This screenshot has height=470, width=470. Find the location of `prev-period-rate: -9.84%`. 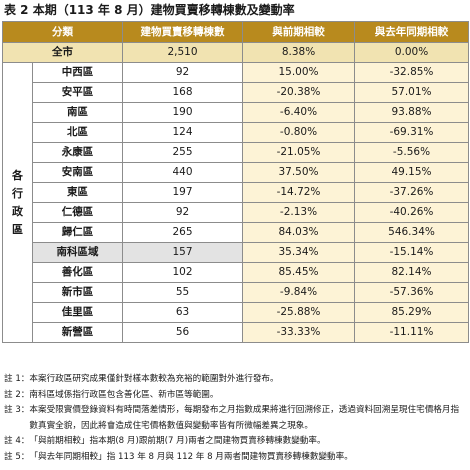

prev-period-rate: -9.84% is located at coordinates (298, 292).